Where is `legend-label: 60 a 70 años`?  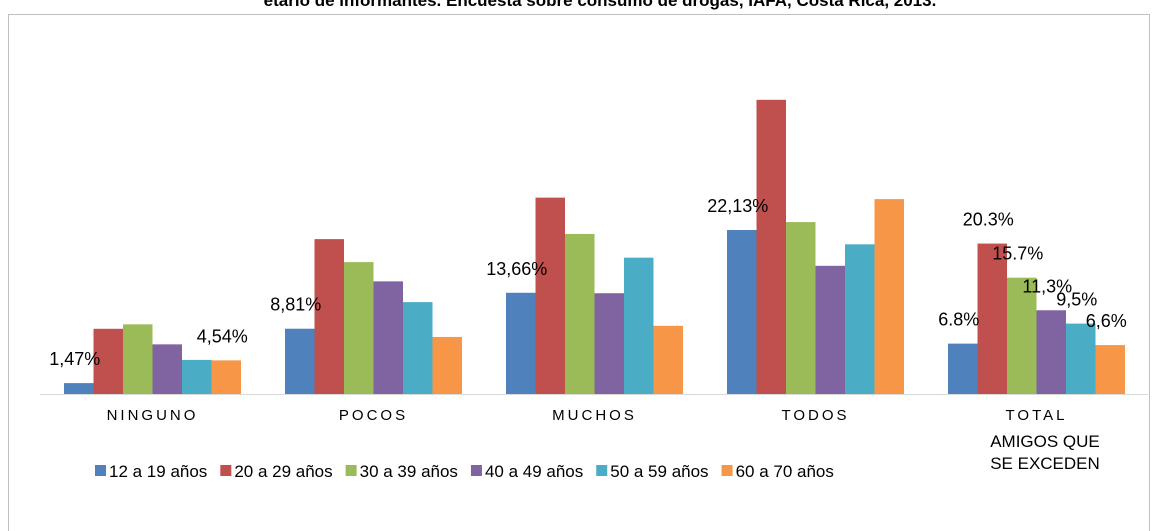 legend-label: 60 a 70 años is located at coordinates (785, 471).